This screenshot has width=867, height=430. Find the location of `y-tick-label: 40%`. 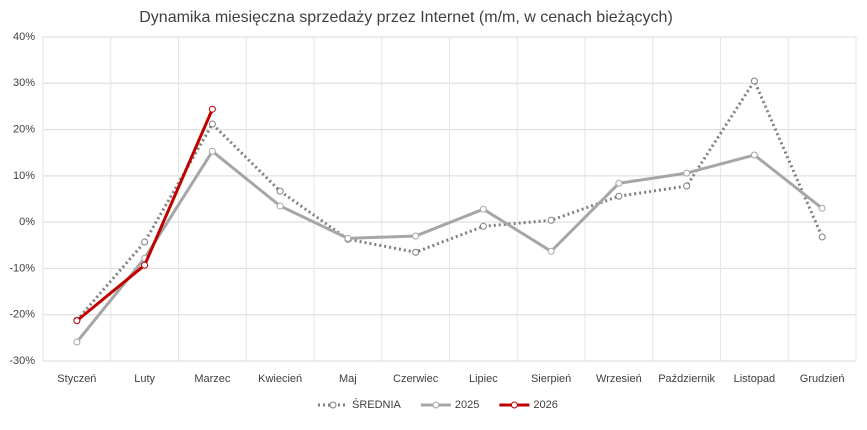

y-tick-label: 40% is located at coordinates (24, 37).